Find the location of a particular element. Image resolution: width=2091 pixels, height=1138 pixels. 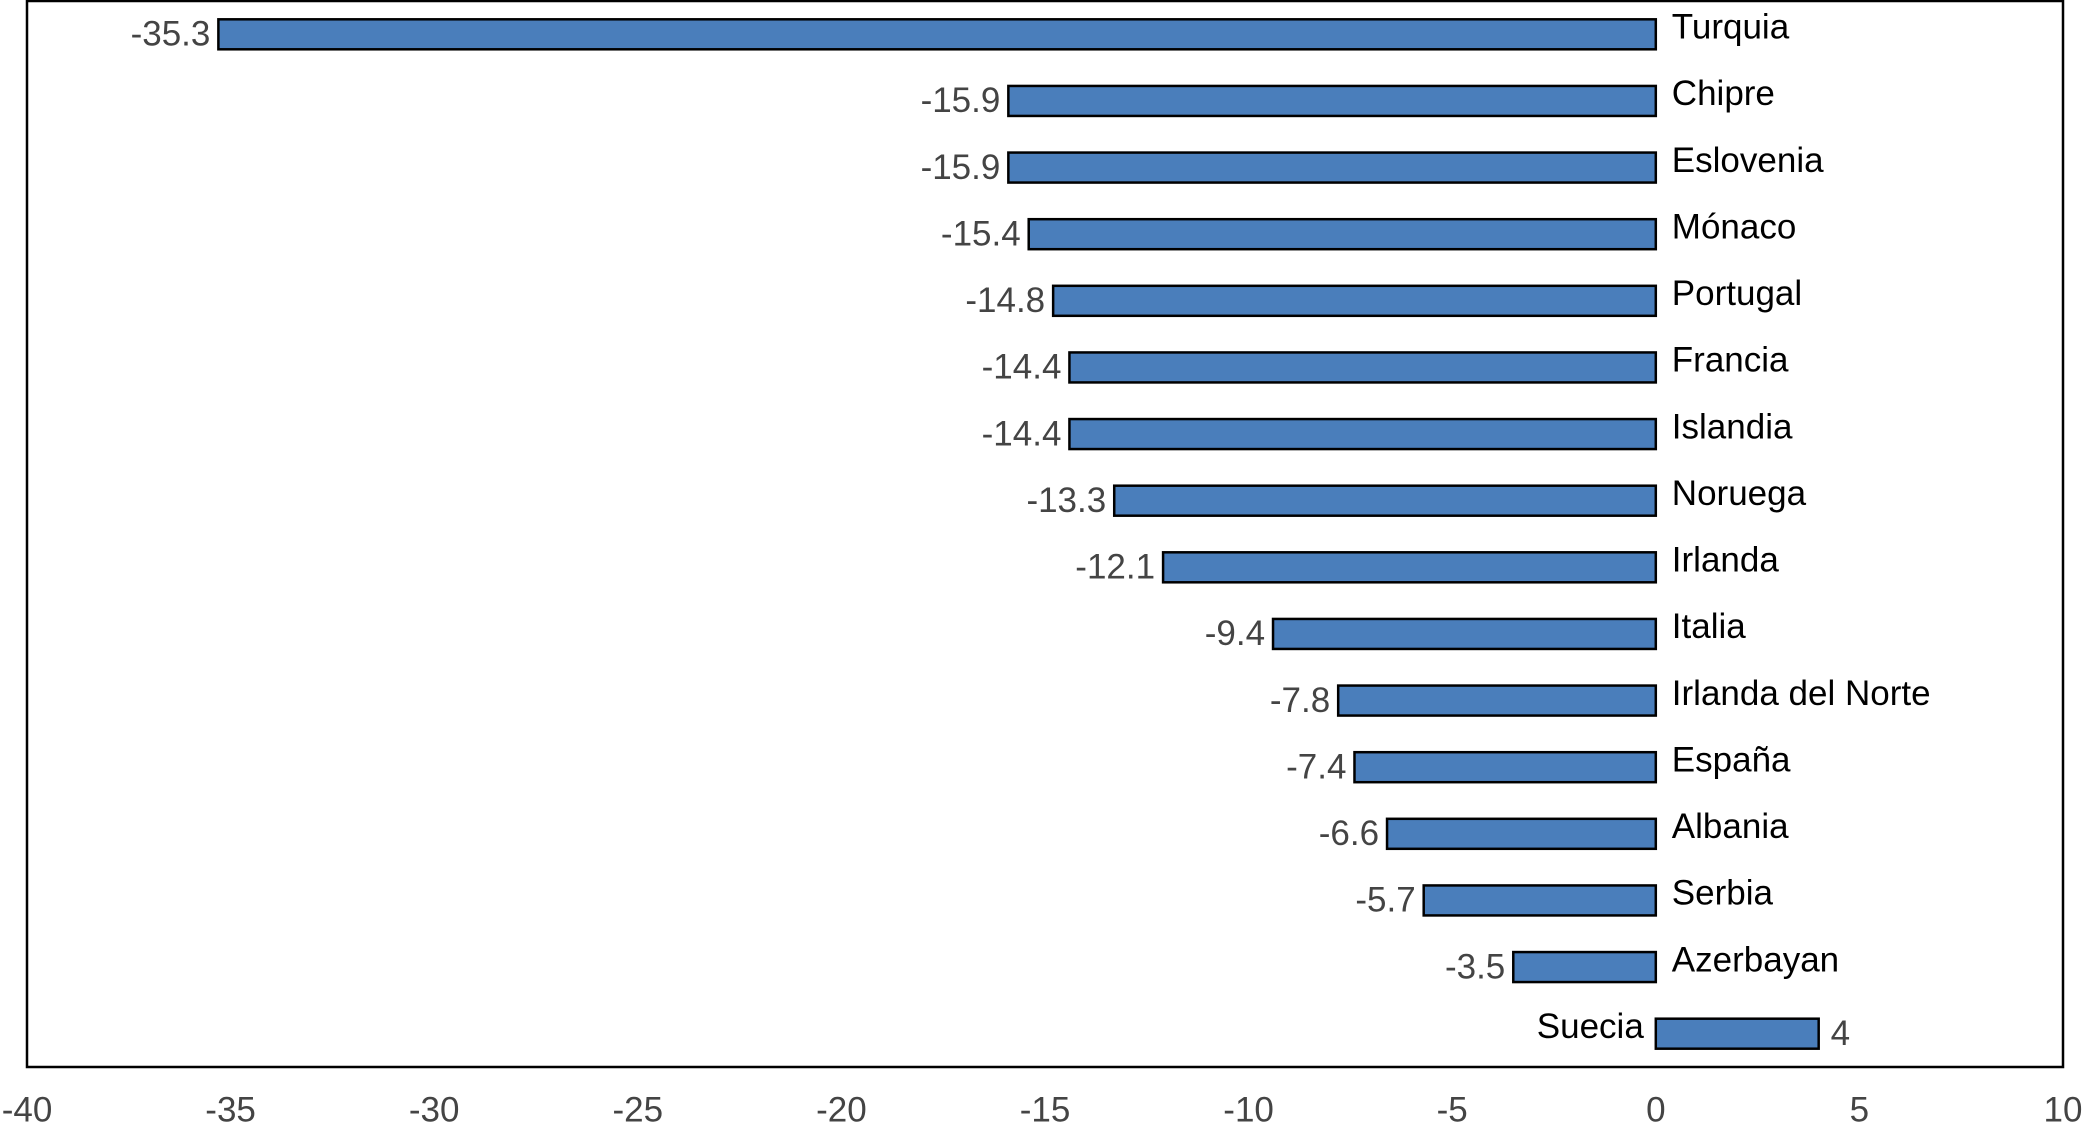

x-tick-label: -40 is located at coordinates (27, 1109).